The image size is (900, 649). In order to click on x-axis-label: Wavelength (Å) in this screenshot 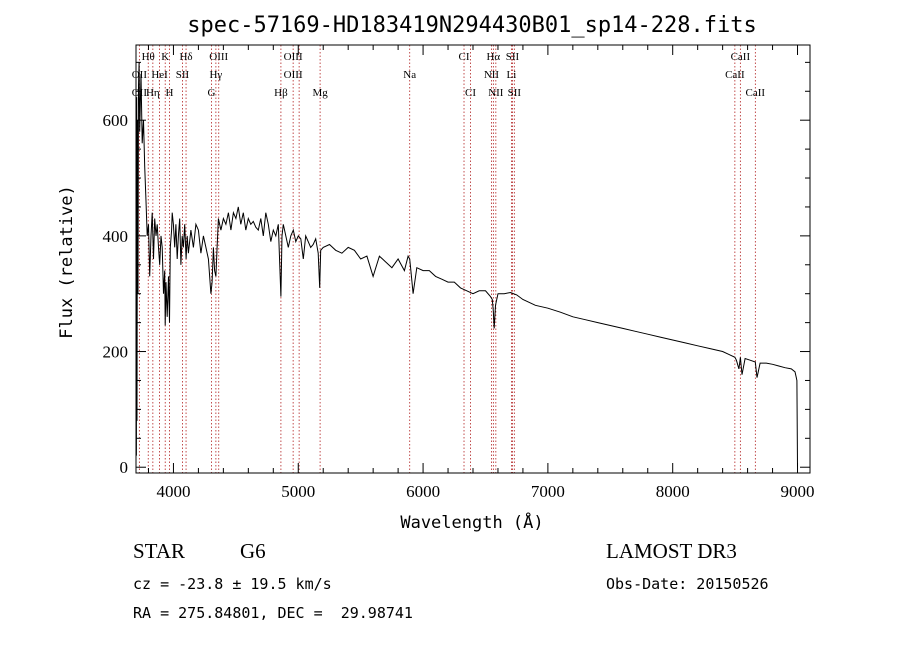, I will do `click(471, 522)`.